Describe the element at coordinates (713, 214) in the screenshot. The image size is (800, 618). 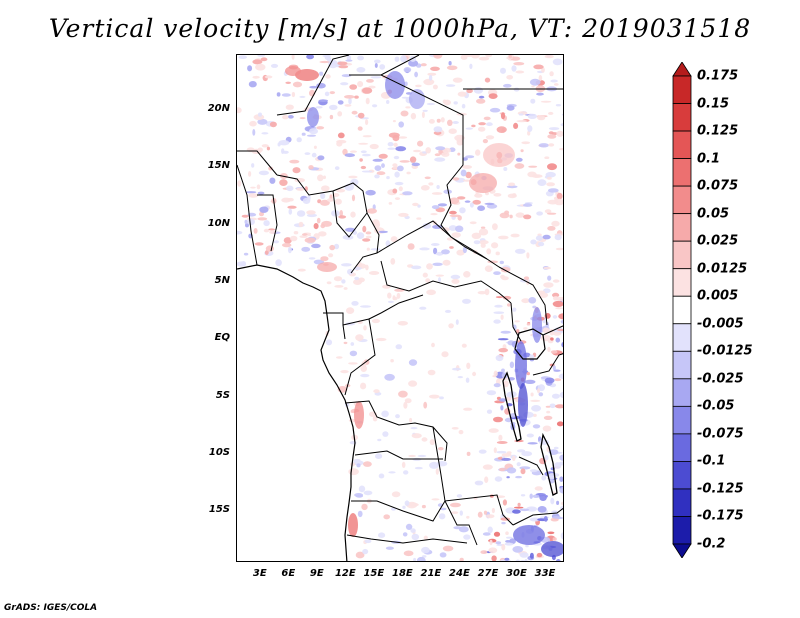
I see `colorbar-tick-label: 0.05` at that location.